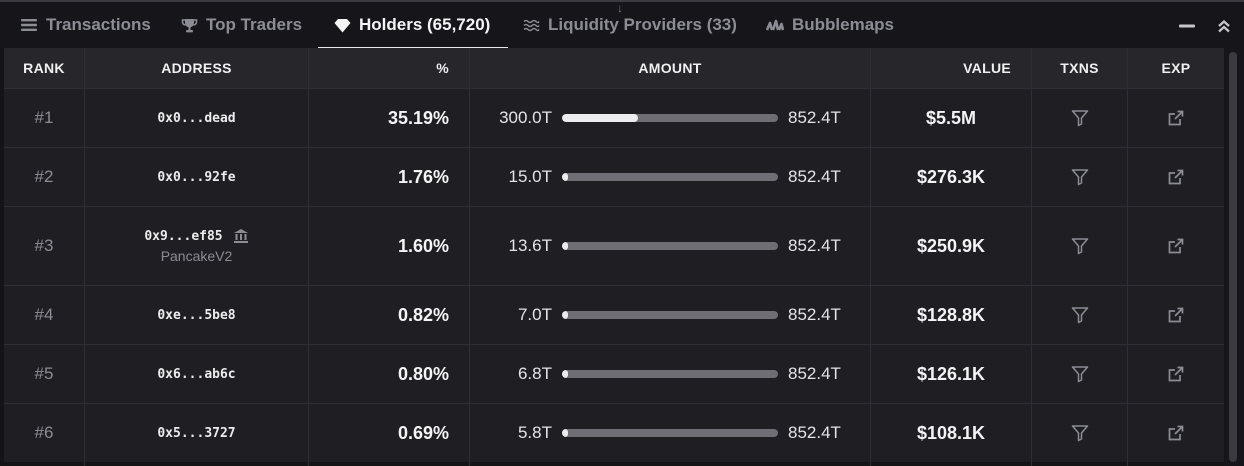  What do you see at coordinates (254, 24) in the screenshot?
I see `tab-label: Top Traders` at bounding box center [254, 24].